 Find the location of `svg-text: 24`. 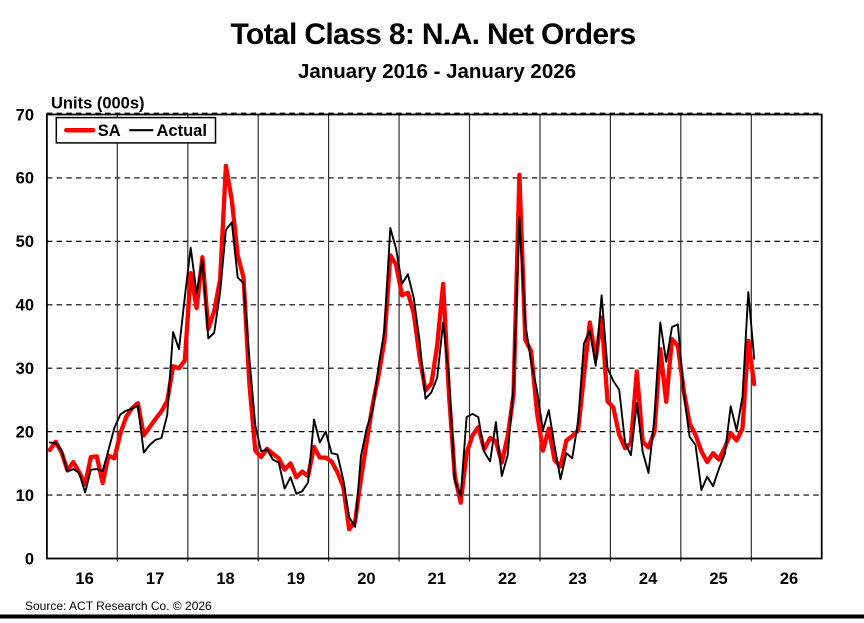

svg-text: 24 is located at coordinates (648, 579).